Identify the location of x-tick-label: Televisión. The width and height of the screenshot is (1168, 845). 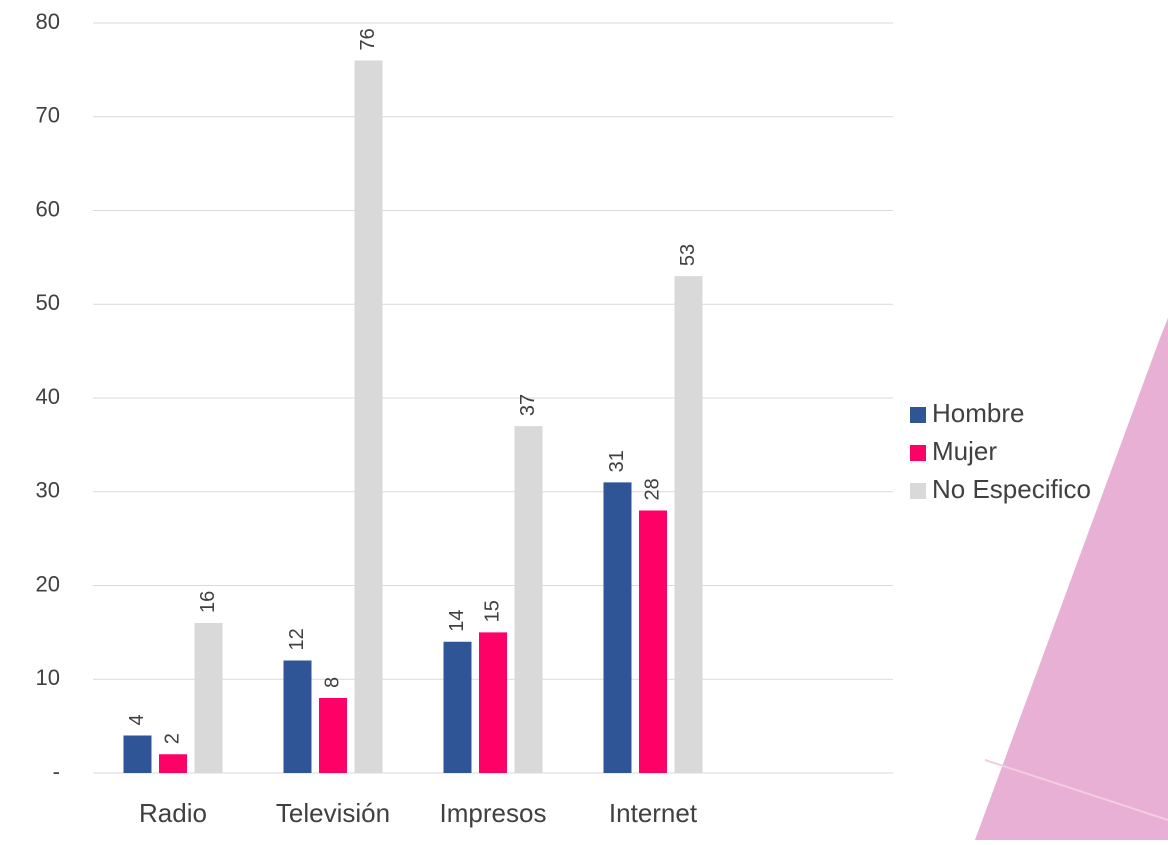
(333, 813).